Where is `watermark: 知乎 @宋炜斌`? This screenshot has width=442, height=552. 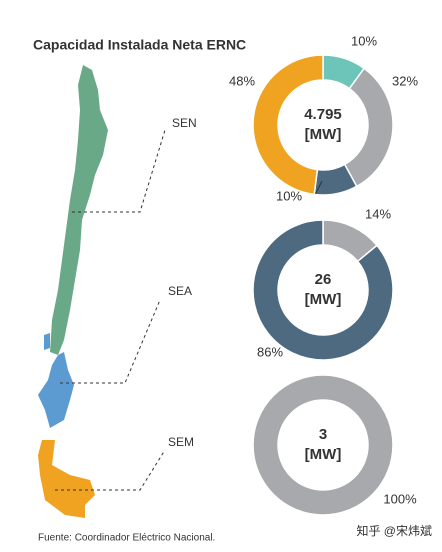
watermark: 知乎 @宋炜斌 is located at coordinates (394, 530).